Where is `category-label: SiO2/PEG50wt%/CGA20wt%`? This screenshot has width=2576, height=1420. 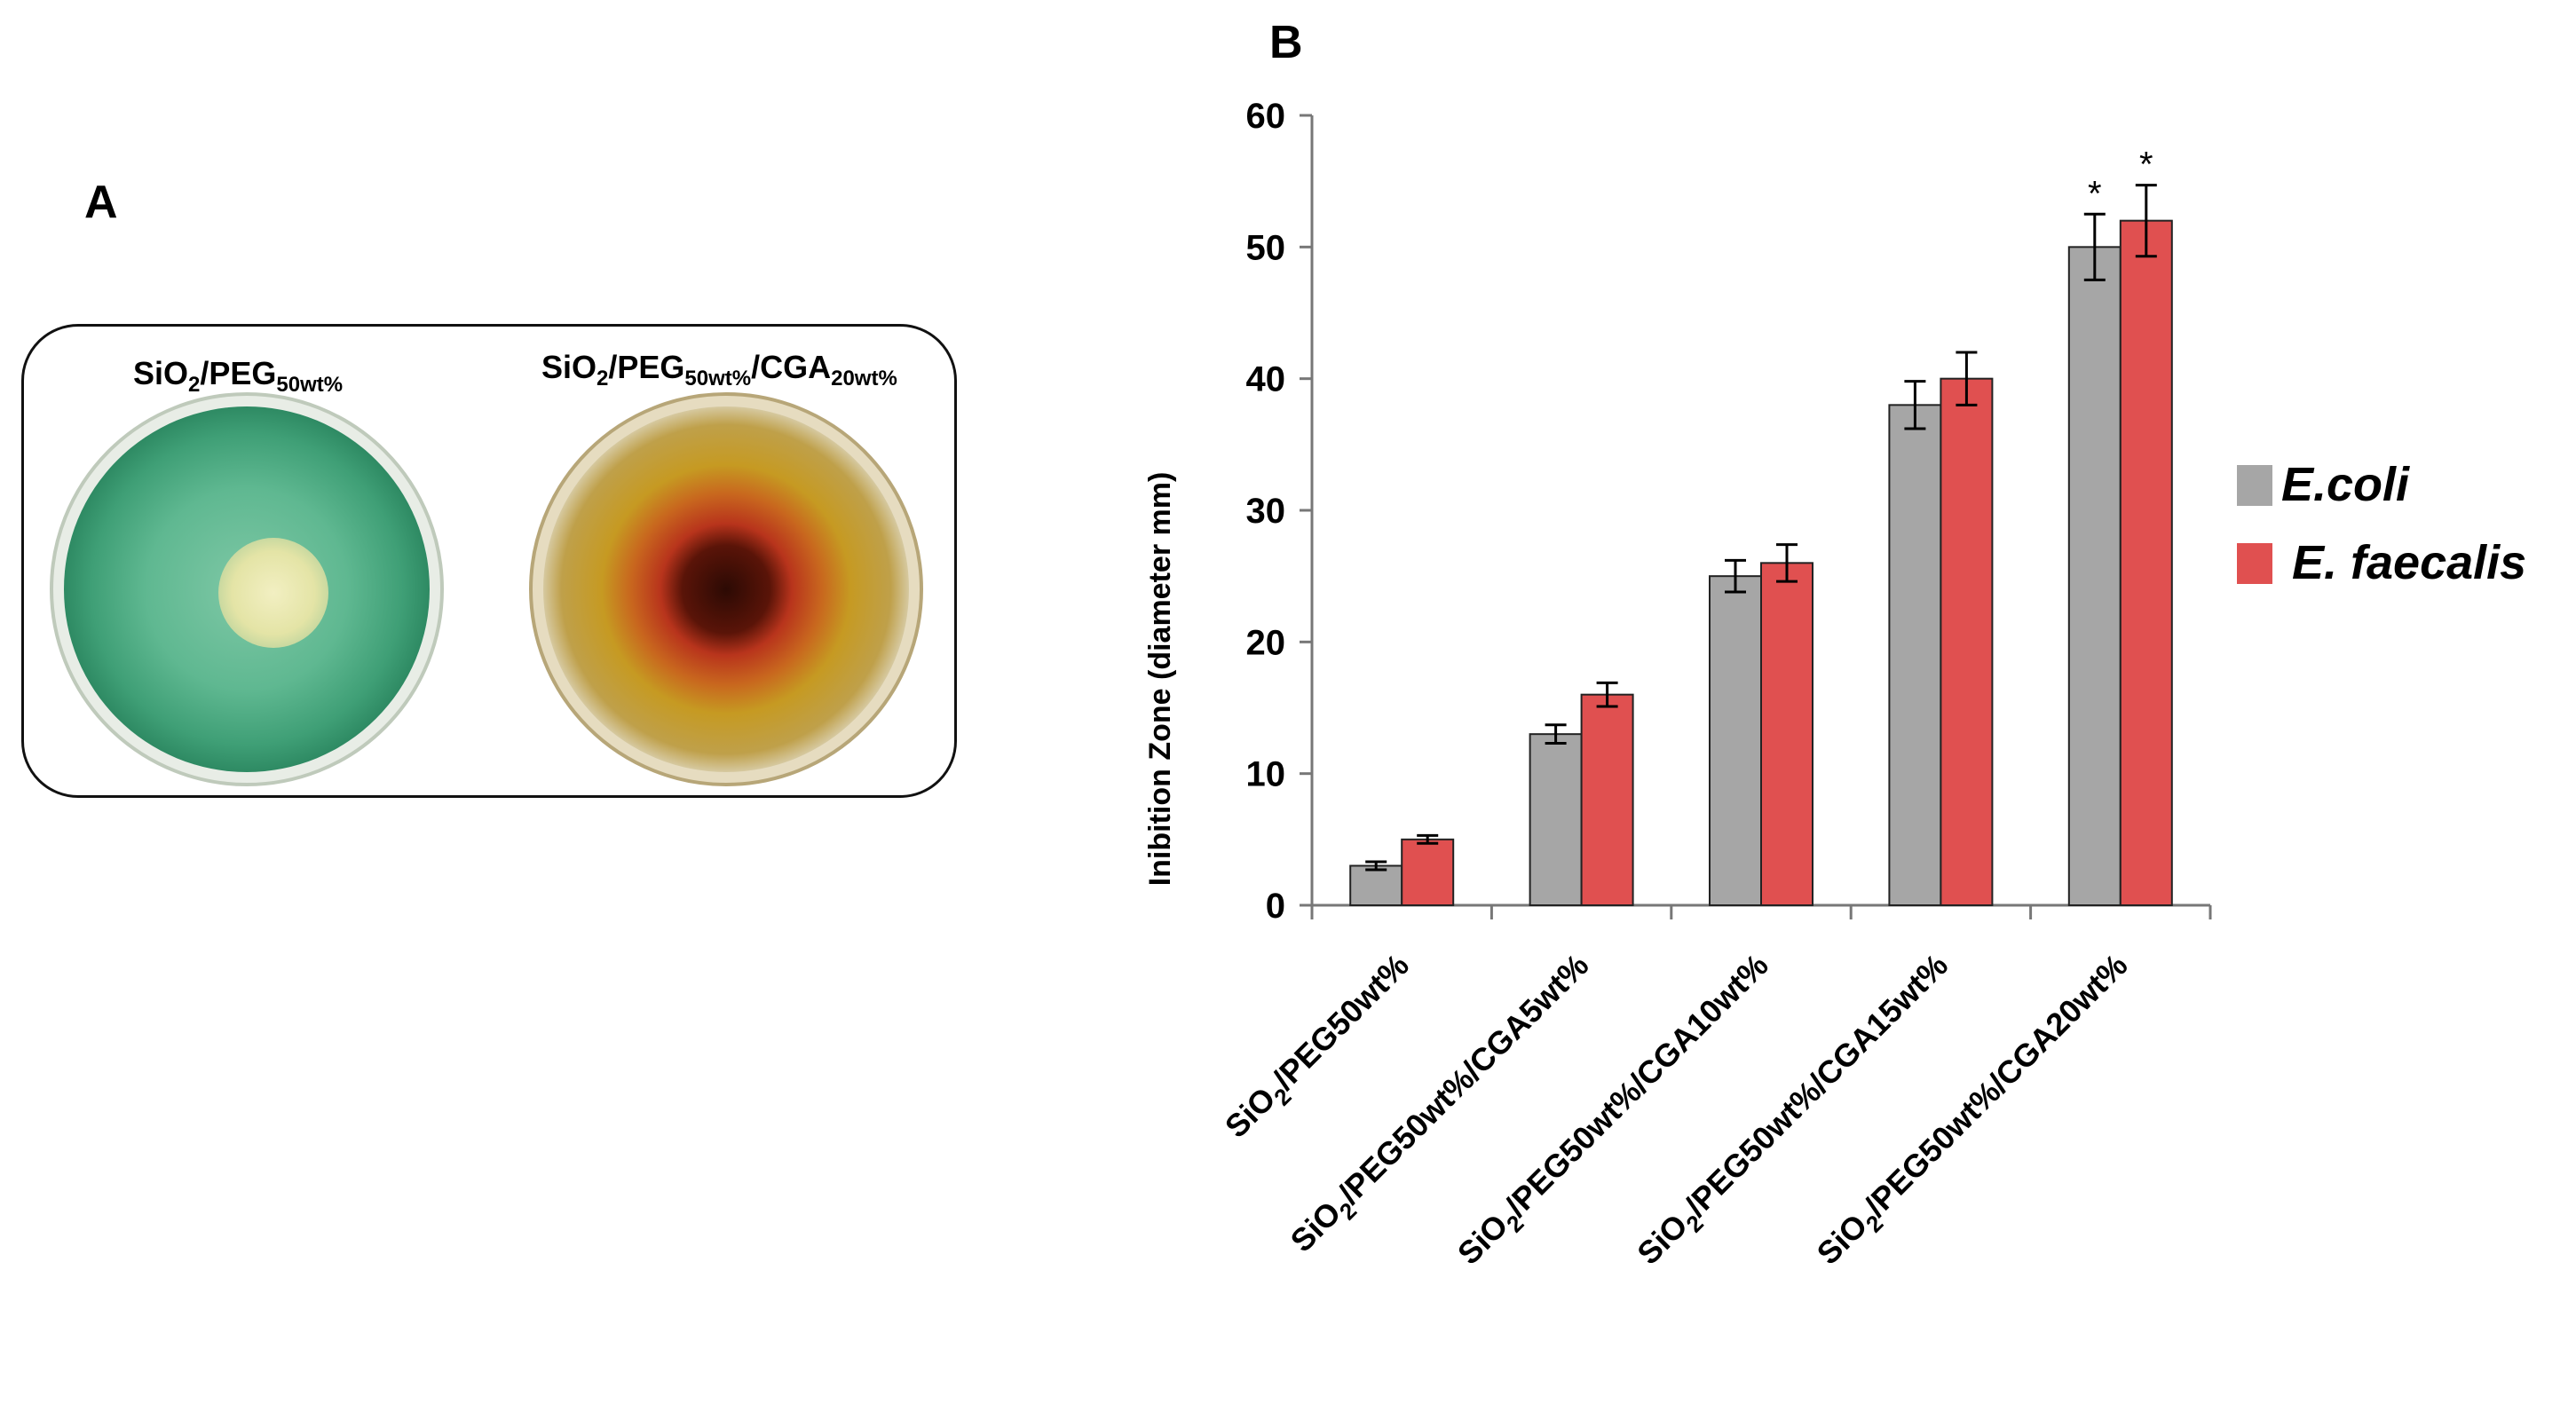
category-label: SiO2/PEG50wt%/CGA20wt% is located at coordinates (1975, 1112).